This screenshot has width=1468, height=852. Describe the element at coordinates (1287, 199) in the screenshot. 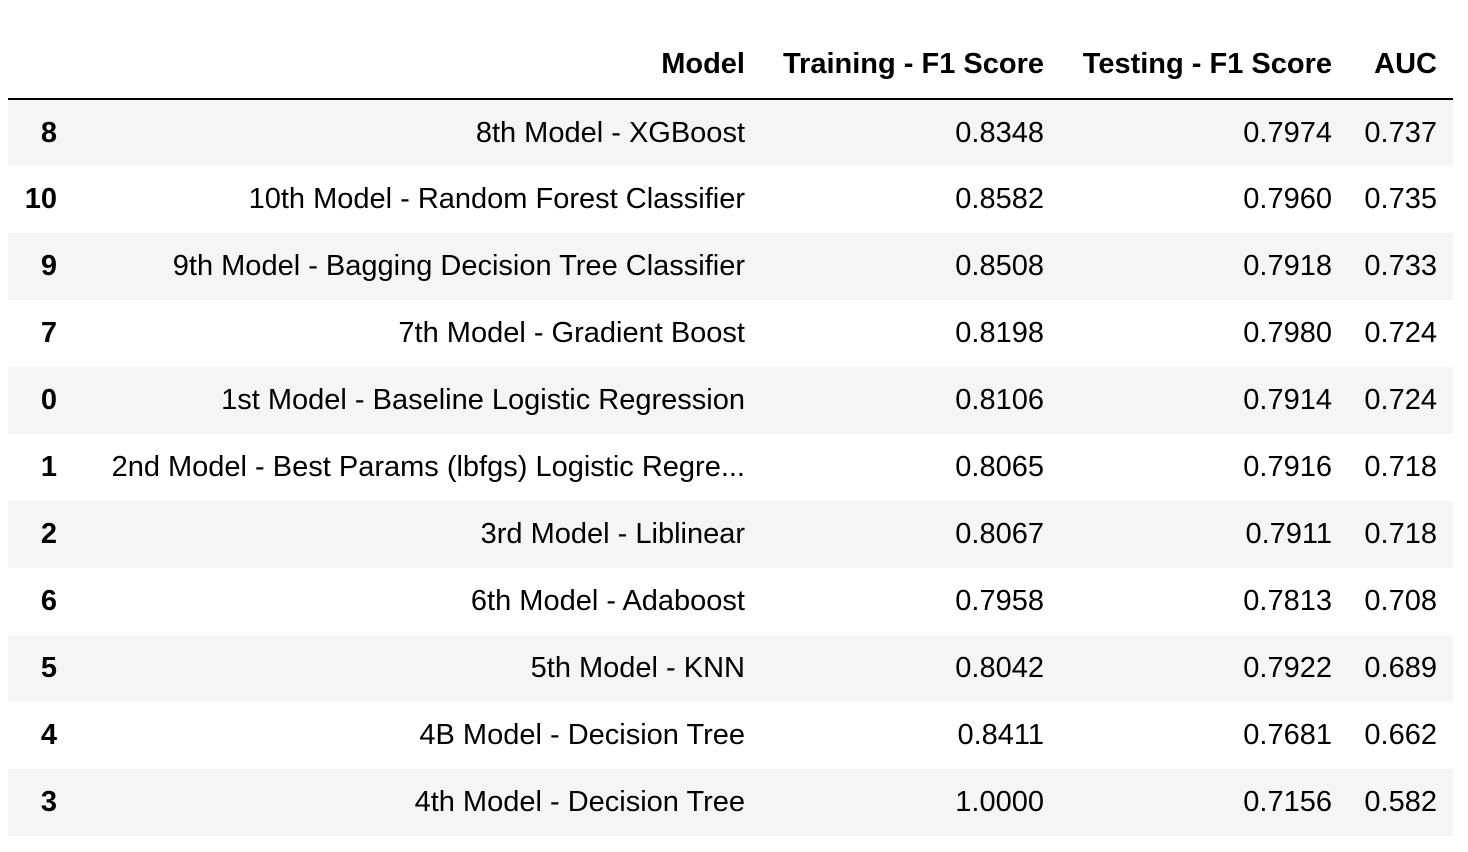

I see `cell-testing-f1: 0.7960` at that location.